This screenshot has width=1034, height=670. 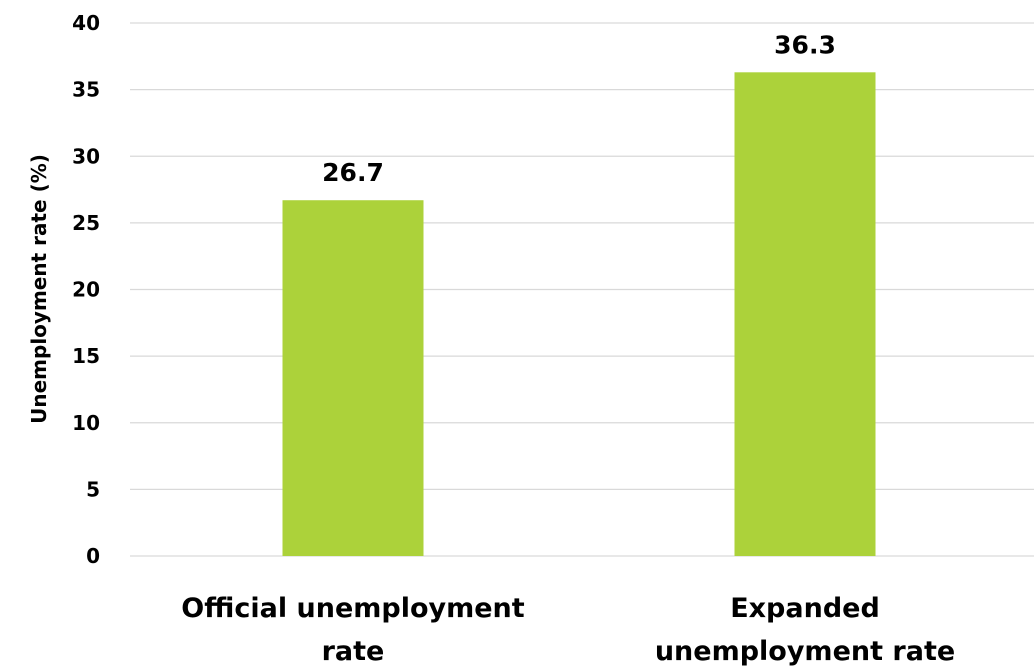 I want to click on y-axis-ticks: 0 5 10 15 20 25 30 35 40, so click(x=86, y=289).